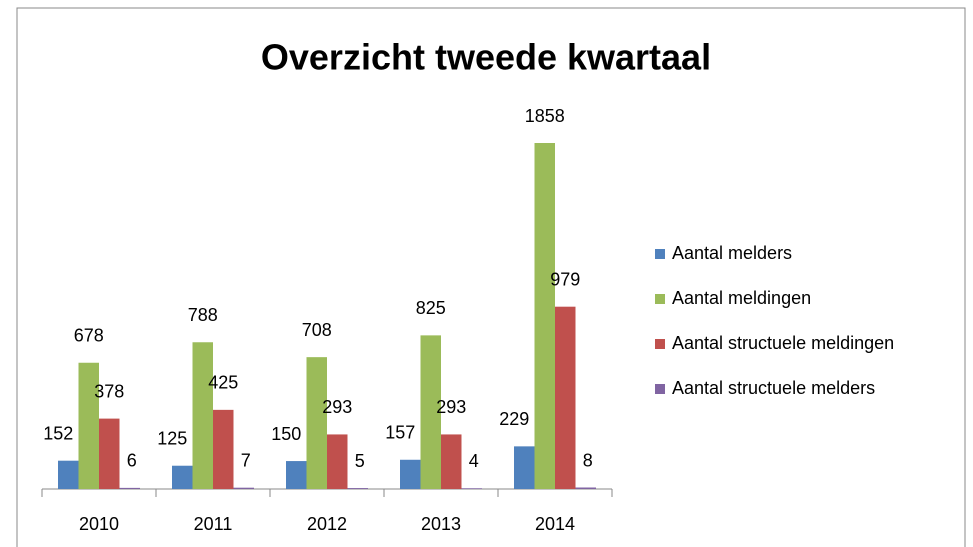 The height and width of the screenshot is (547, 973). I want to click on x-tick-label: 2013, so click(441, 524).